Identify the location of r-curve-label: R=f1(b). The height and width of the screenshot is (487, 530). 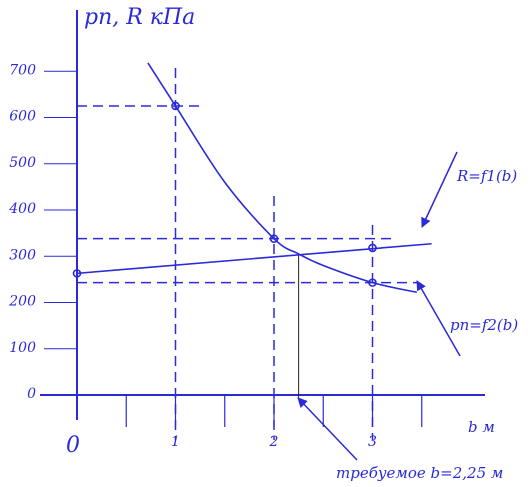
(486, 176).